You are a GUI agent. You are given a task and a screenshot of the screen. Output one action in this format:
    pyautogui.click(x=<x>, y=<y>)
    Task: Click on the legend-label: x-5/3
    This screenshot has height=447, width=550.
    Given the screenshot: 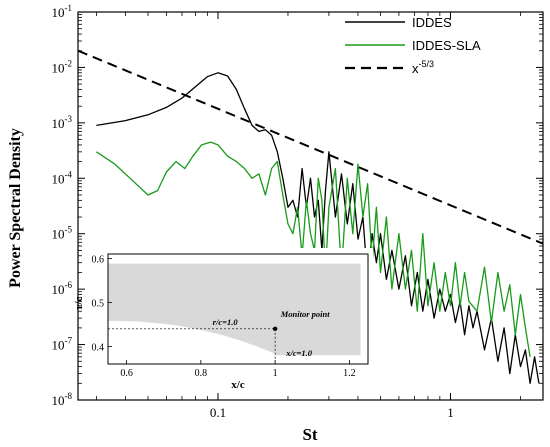 What is the action you would take?
    pyautogui.click(x=423, y=67)
    